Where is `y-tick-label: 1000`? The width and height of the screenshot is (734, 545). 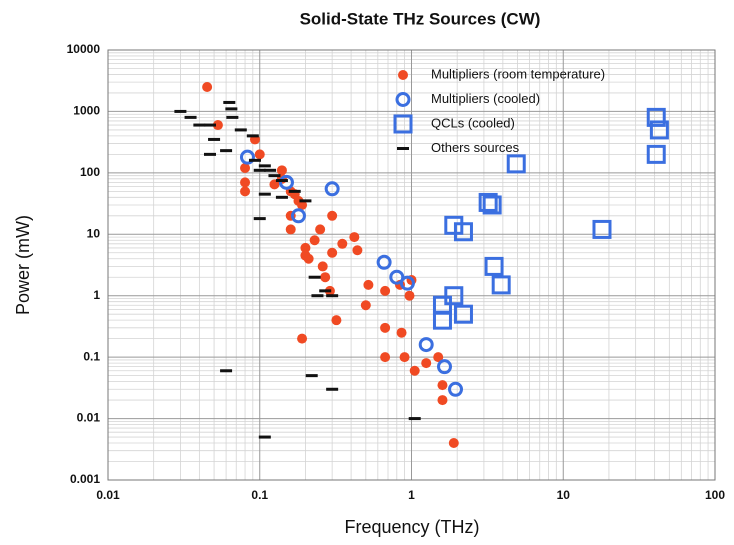 y-tick-label: 1000 is located at coordinates (86, 111).